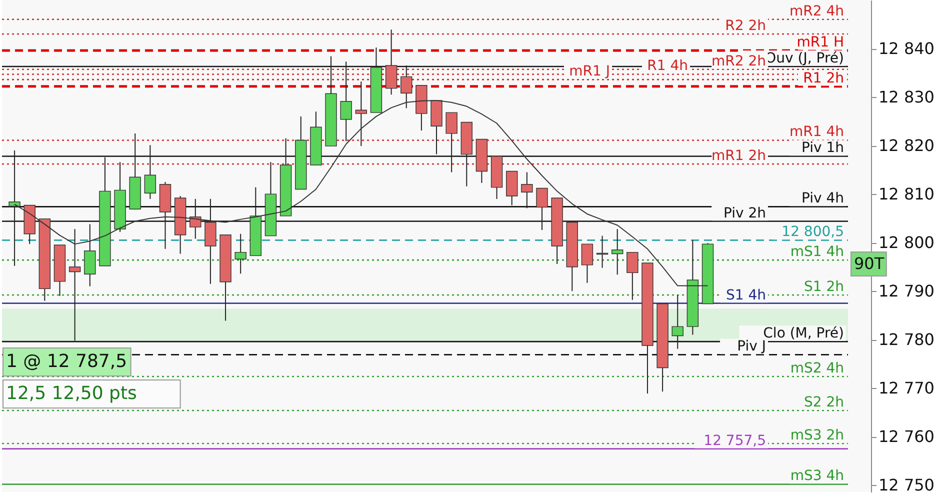  Describe the element at coordinates (824, 402) in the screenshot. I see `ref-line-label: S2 2h` at that location.